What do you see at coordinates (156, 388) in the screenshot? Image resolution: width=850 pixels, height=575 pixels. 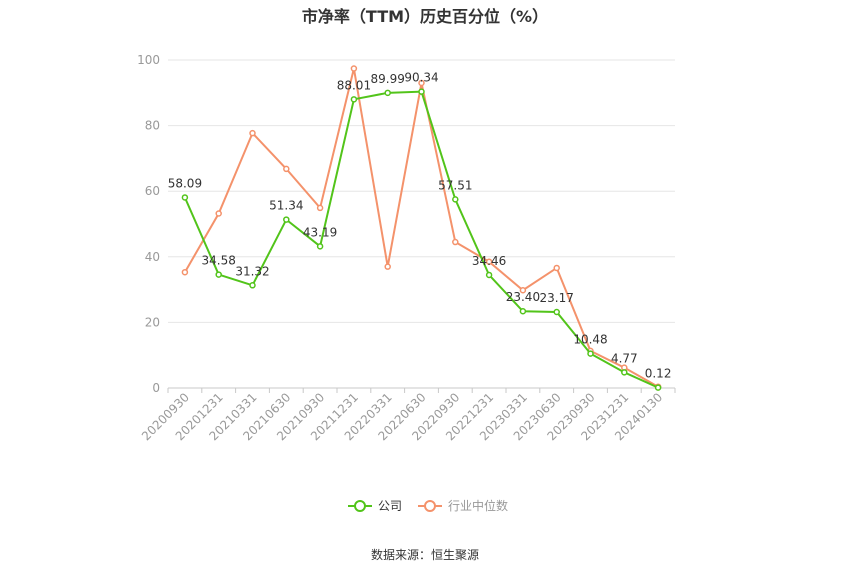 I see `y-tick-label: 0` at bounding box center [156, 388].